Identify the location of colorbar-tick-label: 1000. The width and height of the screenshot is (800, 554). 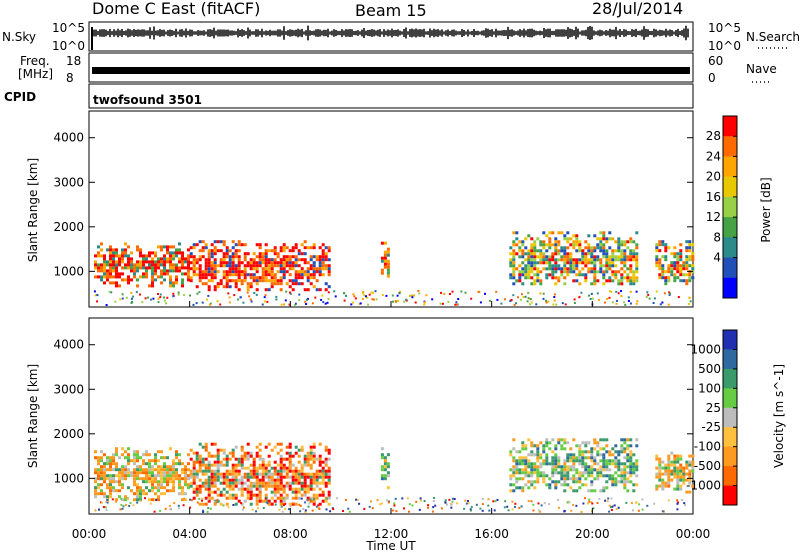
(705, 349).